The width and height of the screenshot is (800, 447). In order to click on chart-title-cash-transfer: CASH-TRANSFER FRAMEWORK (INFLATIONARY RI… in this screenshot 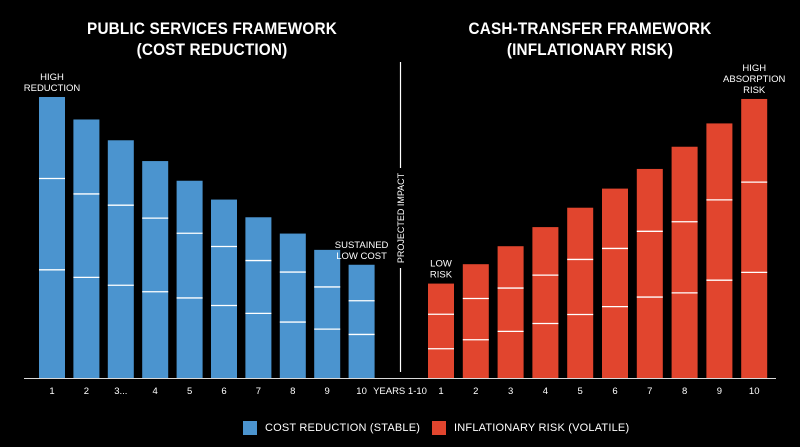, I will do `click(590, 39)`.